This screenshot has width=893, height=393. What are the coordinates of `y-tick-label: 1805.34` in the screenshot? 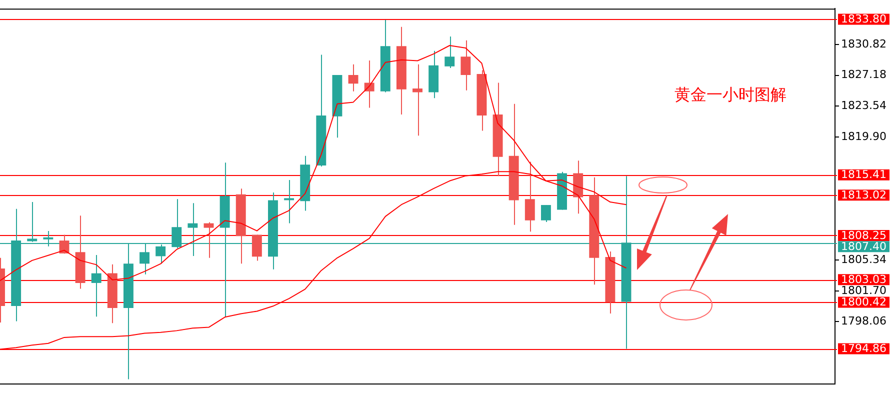 It's located at (863, 259).